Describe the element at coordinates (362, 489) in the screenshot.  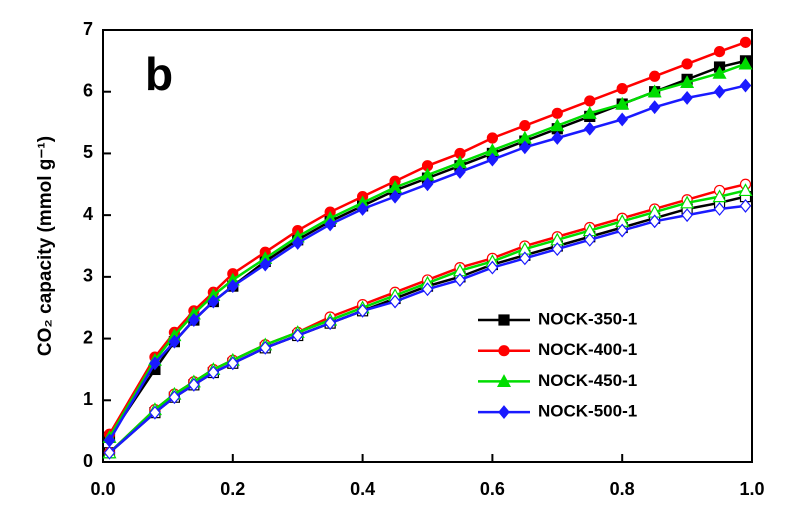
I see `x-tick-label: 0.4` at that location.